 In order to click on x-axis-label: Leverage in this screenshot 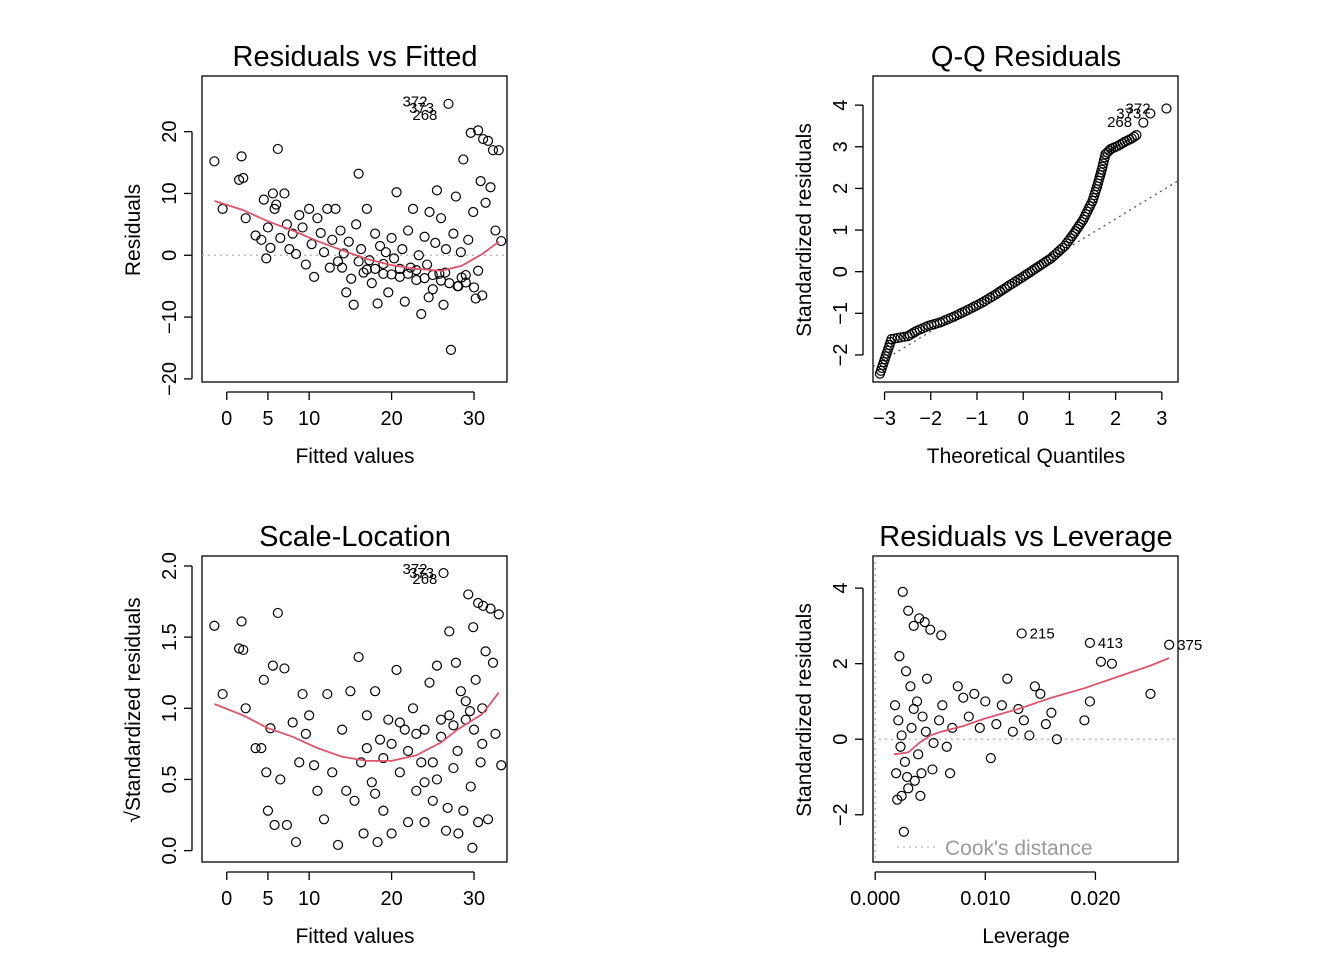, I will do `click(1026, 936)`.